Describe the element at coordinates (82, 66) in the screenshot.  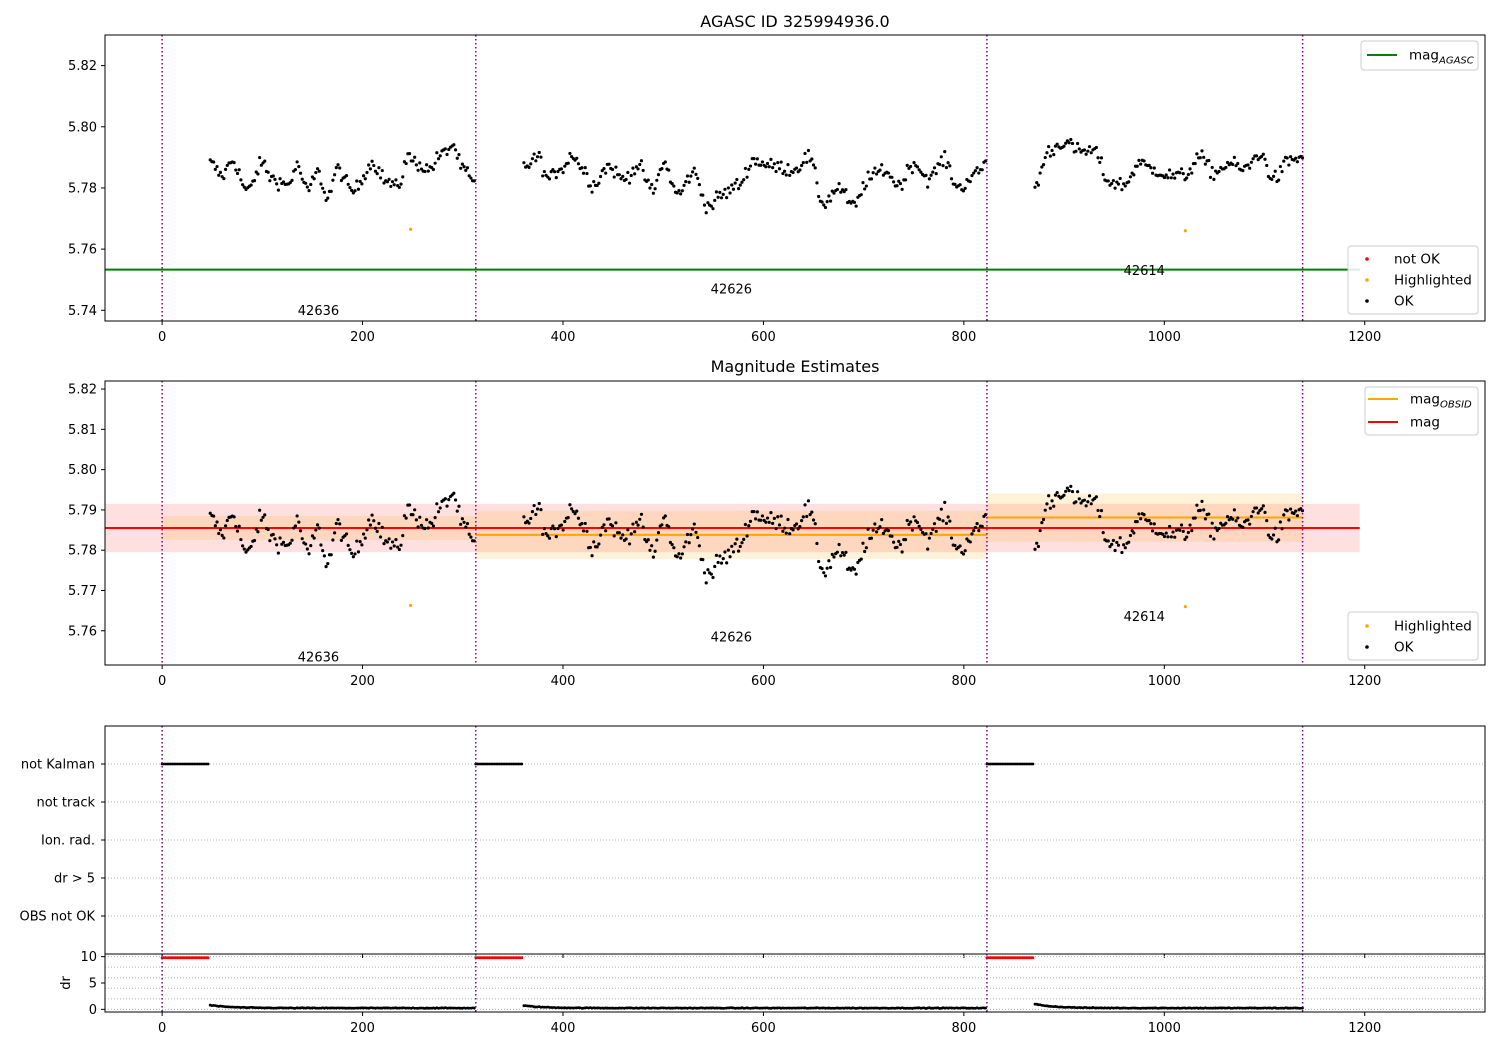
I see `y-tick-label: 5.82` at that location.